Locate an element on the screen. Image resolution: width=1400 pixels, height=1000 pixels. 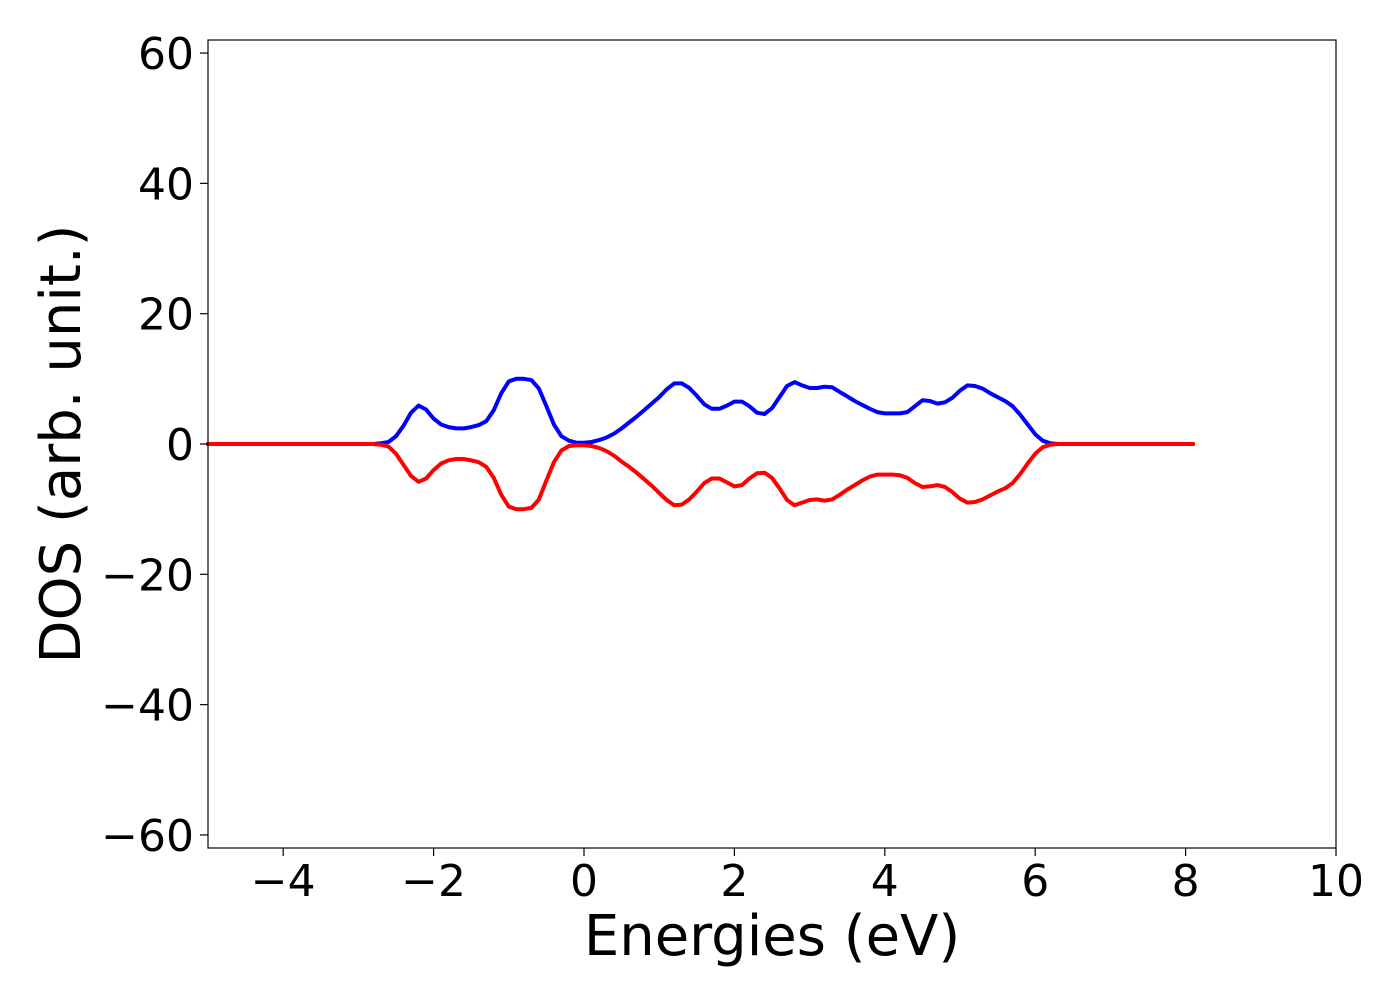
y-tick-label: −20 is located at coordinates (147, 575).